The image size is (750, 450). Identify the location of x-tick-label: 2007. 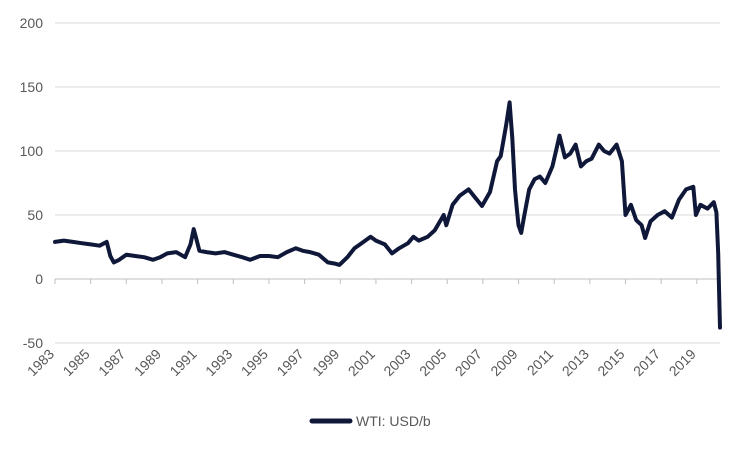
(468, 362).